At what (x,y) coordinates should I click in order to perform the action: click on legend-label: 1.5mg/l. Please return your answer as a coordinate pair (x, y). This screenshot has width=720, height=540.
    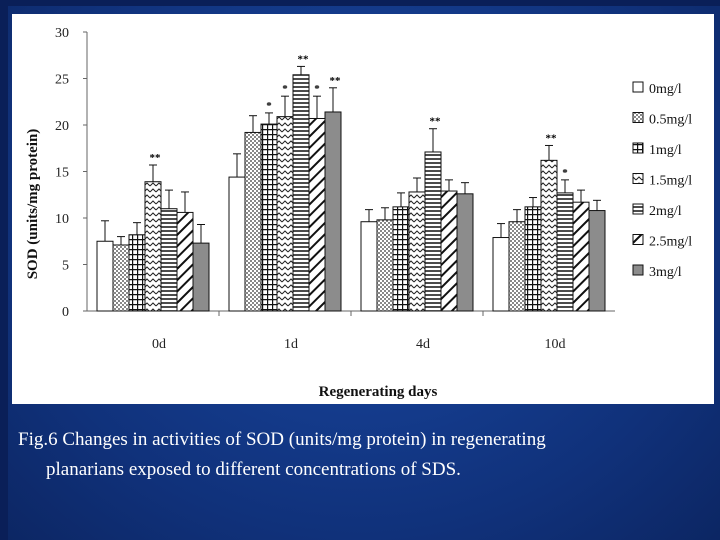
    Looking at the image, I should click on (670, 181).